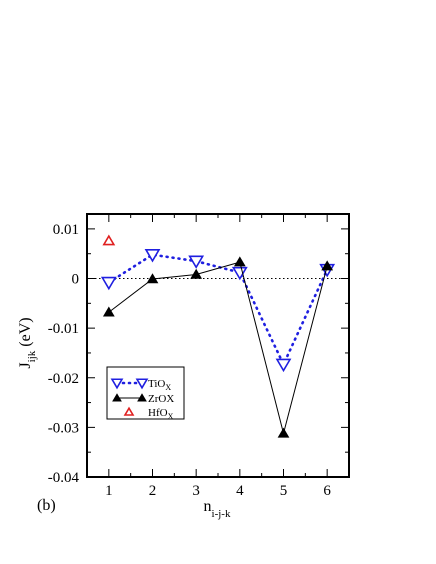 This screenshot has height=564, width=436. I want to click on legend-entry-tiox: TiOX, so click(140, 385).